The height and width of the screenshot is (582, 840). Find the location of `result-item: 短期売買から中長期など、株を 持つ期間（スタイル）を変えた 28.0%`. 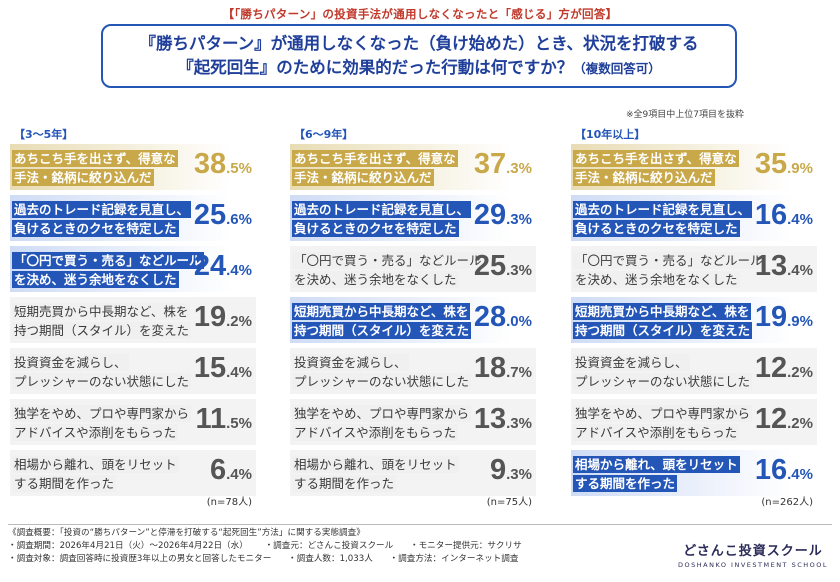

result-item: 短期売買から中長期など、株を 持つ期間（スタイル）を変えた 28.0% is located at coordinates (413, 320).